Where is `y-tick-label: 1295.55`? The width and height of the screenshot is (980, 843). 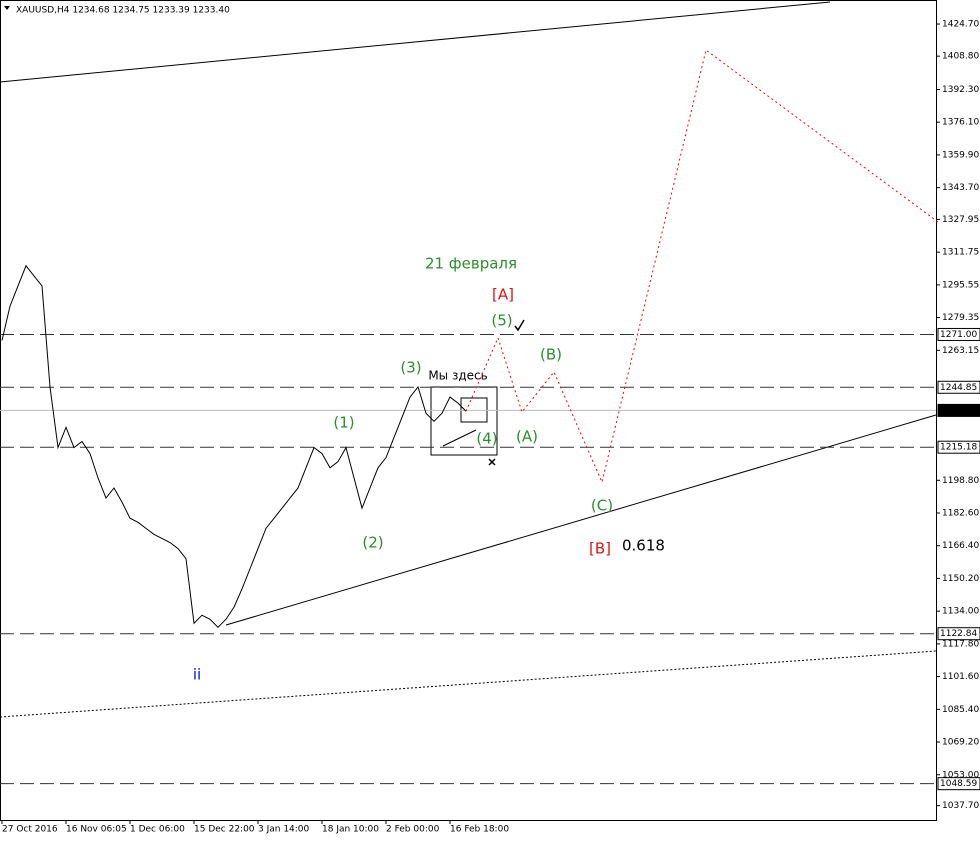
y-tick-label: 1295.55 is located at coordinates (960, 285).